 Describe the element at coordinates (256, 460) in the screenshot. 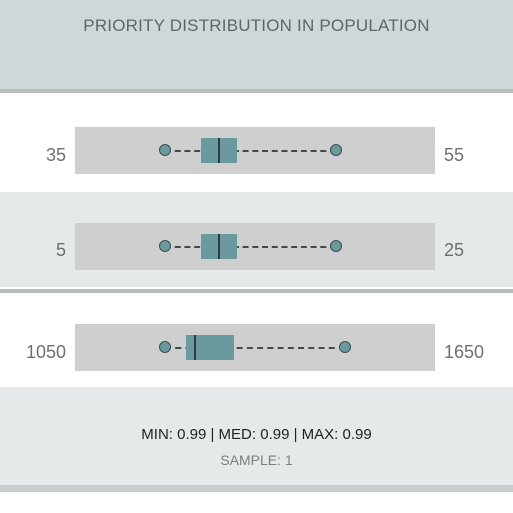

I see `sample-count: SAMPLE: 1` at that location.